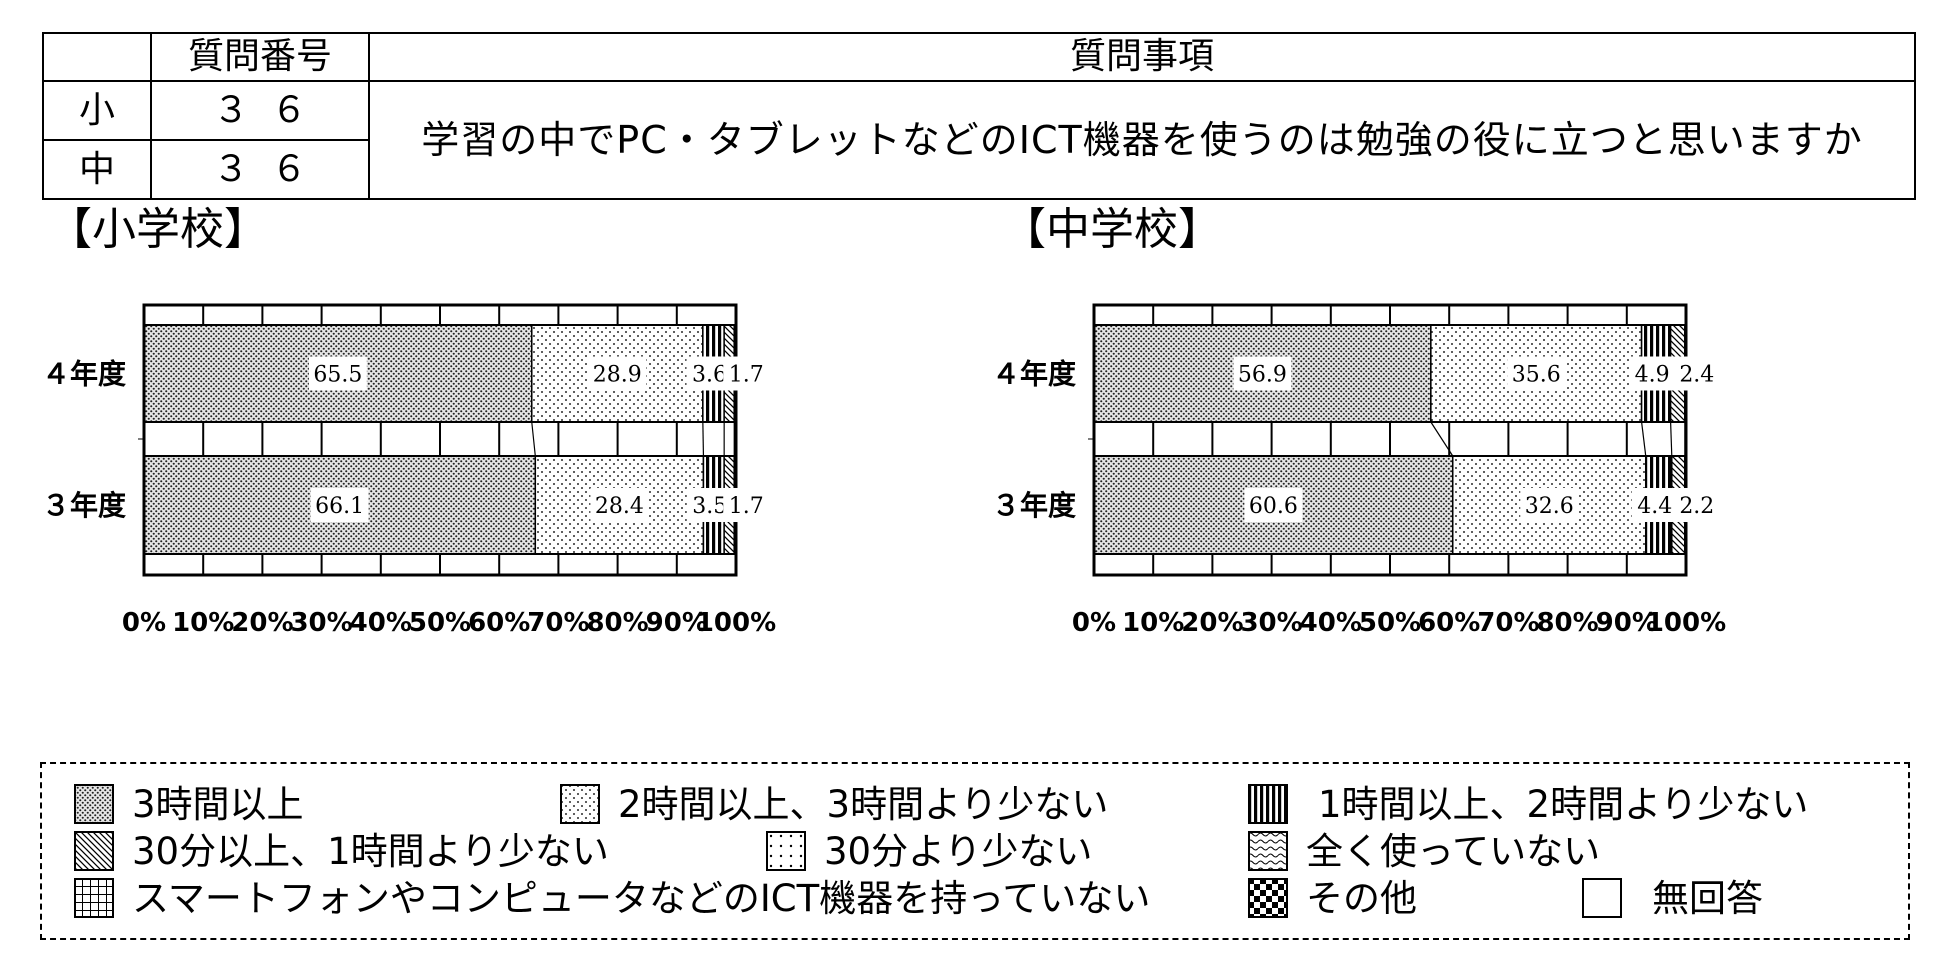 Image resolution: width=1952 pixels, height=966 pixels. I want to click on data-label: 3.6, so click(709, 375).